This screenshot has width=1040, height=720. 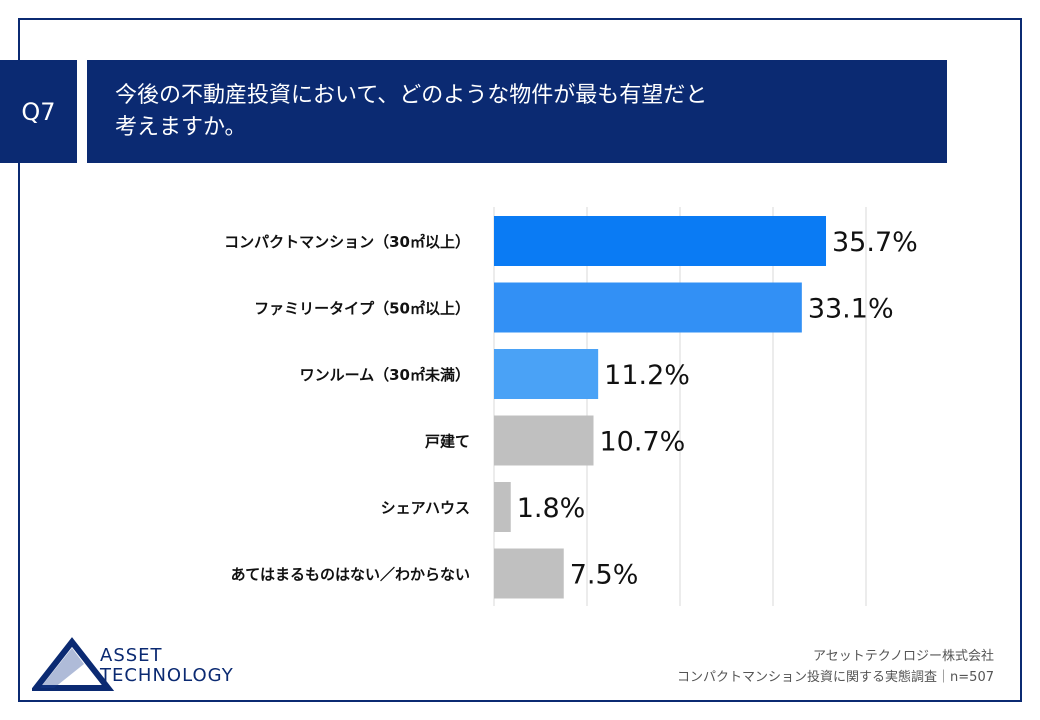 What do you see at coordinates (62, 668) in the screenshot?
I see `logo-triangle-shade` at bounding box center [62, 668].